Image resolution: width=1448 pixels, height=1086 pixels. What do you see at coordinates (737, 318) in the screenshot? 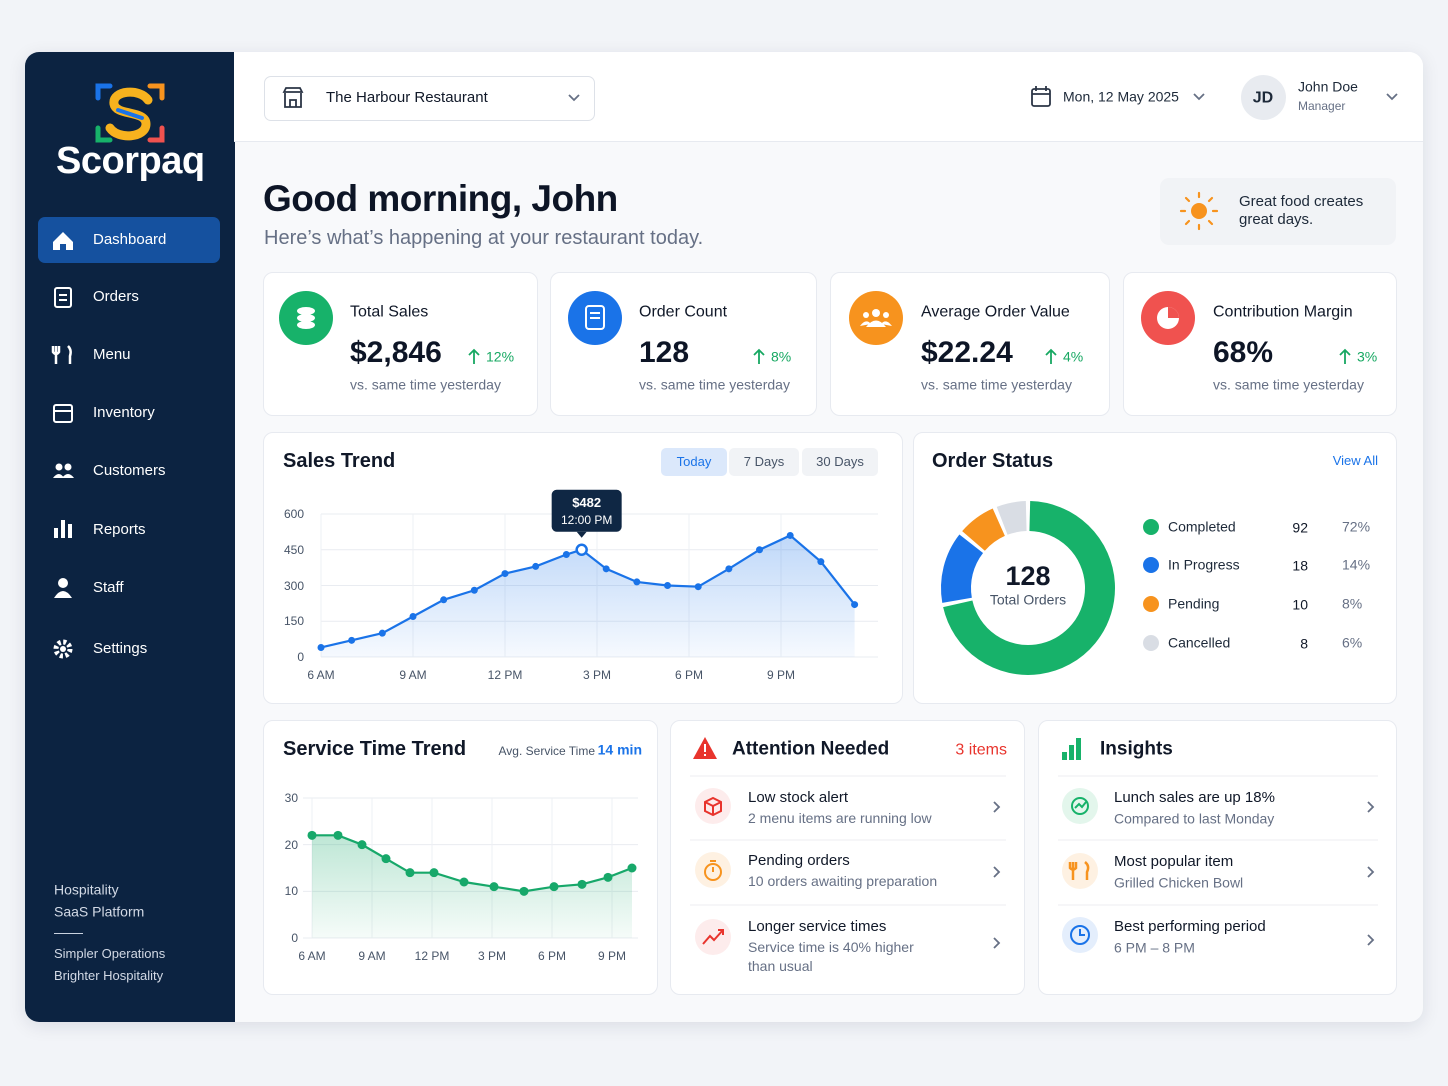
I see `kpi-icons` at bounding box center [737, 318].